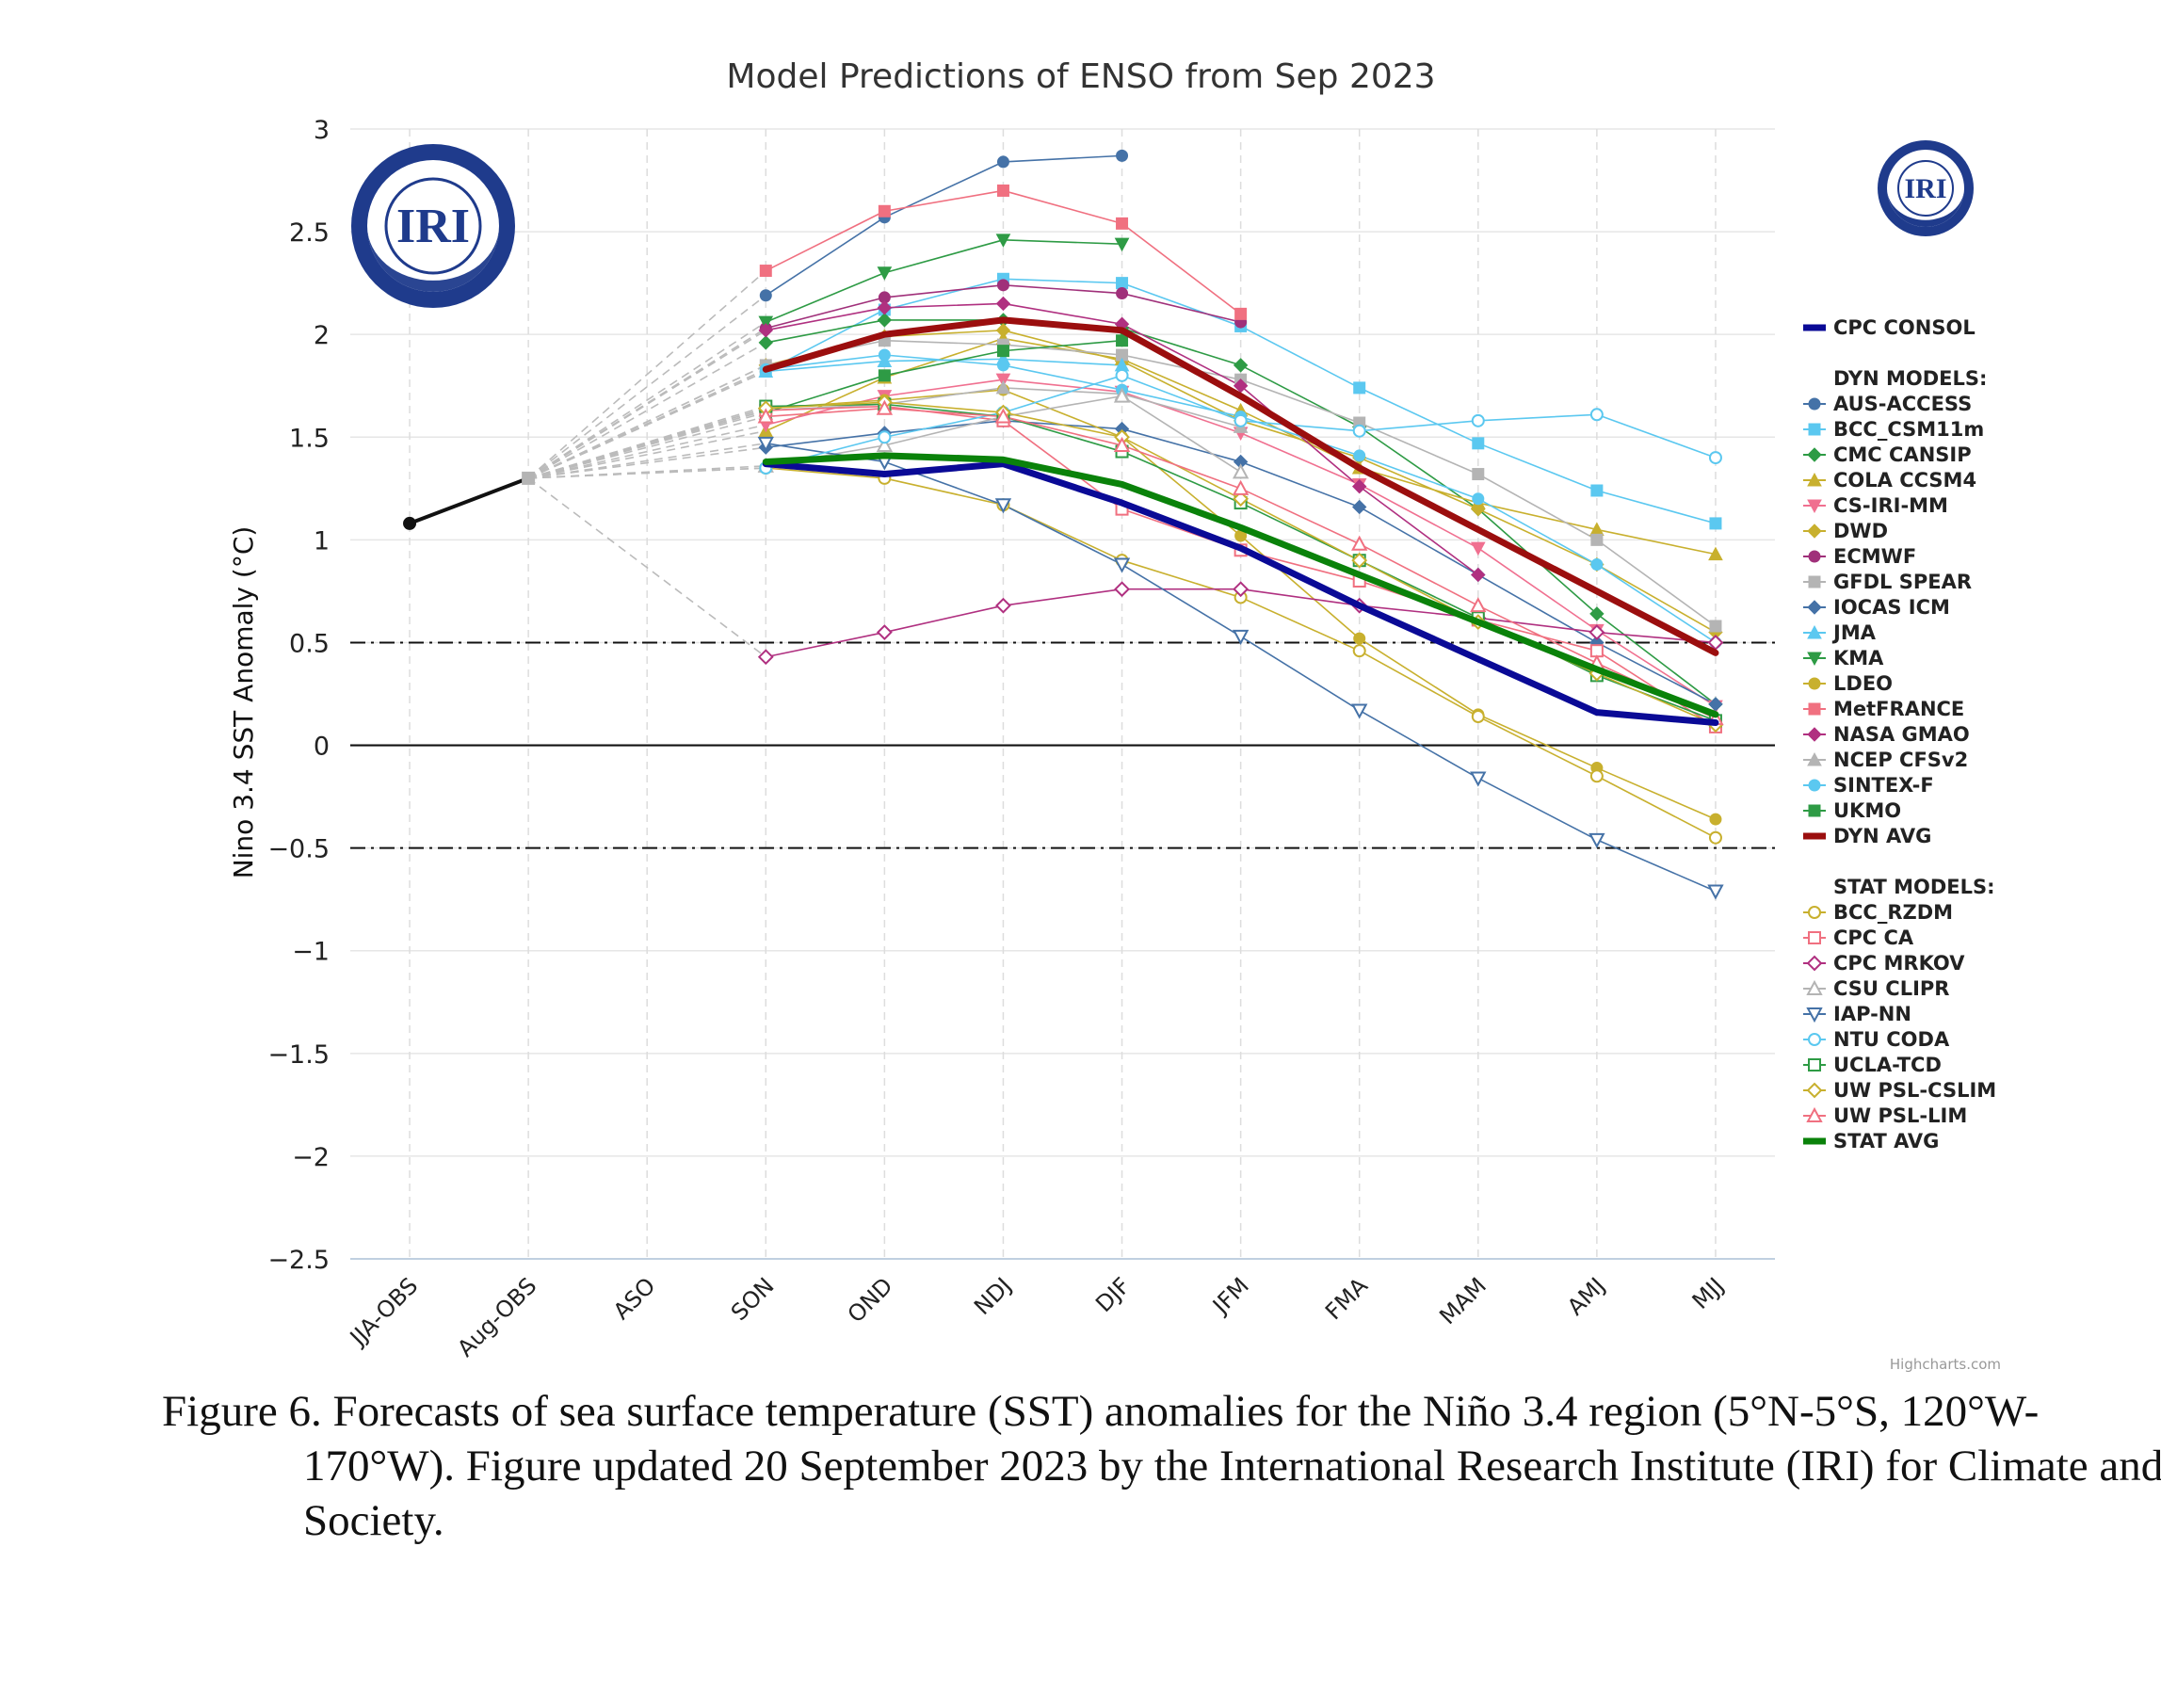 Image resolution: width=2161 pixels, height=1708 pixels. What do you see at coordinates (1898, 709) in the screenshot?
I see `legend-label: MetFRANCE` at bounding box center [1898, 709].